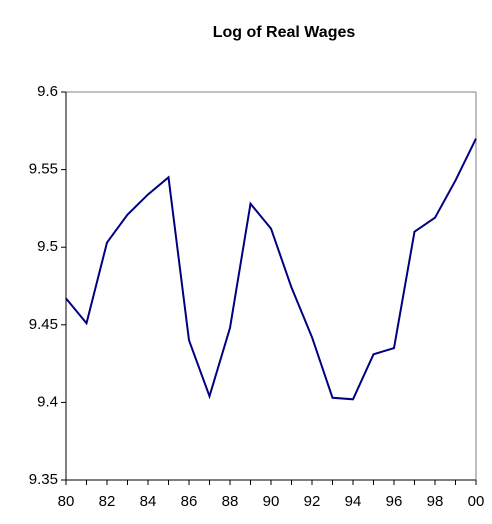 This screenshot has height=524, width=492. I want to click on x-tick-label: 88, so click(230, 501).